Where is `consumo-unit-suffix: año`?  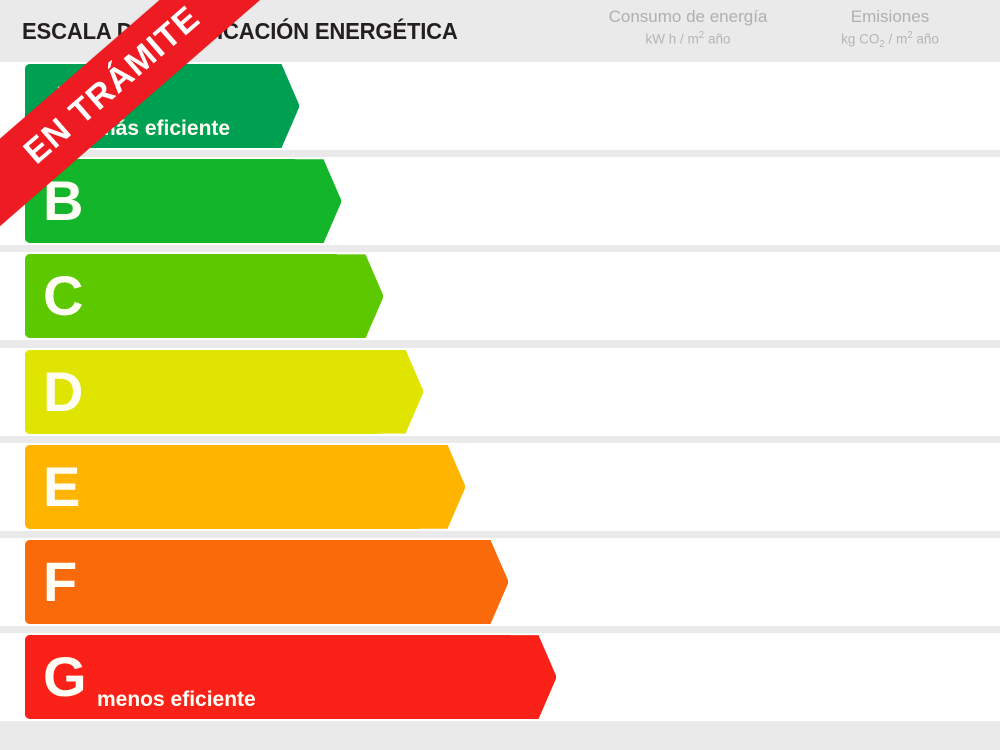 consumo-unit-suffix: año is located at coordinates (717, 39).